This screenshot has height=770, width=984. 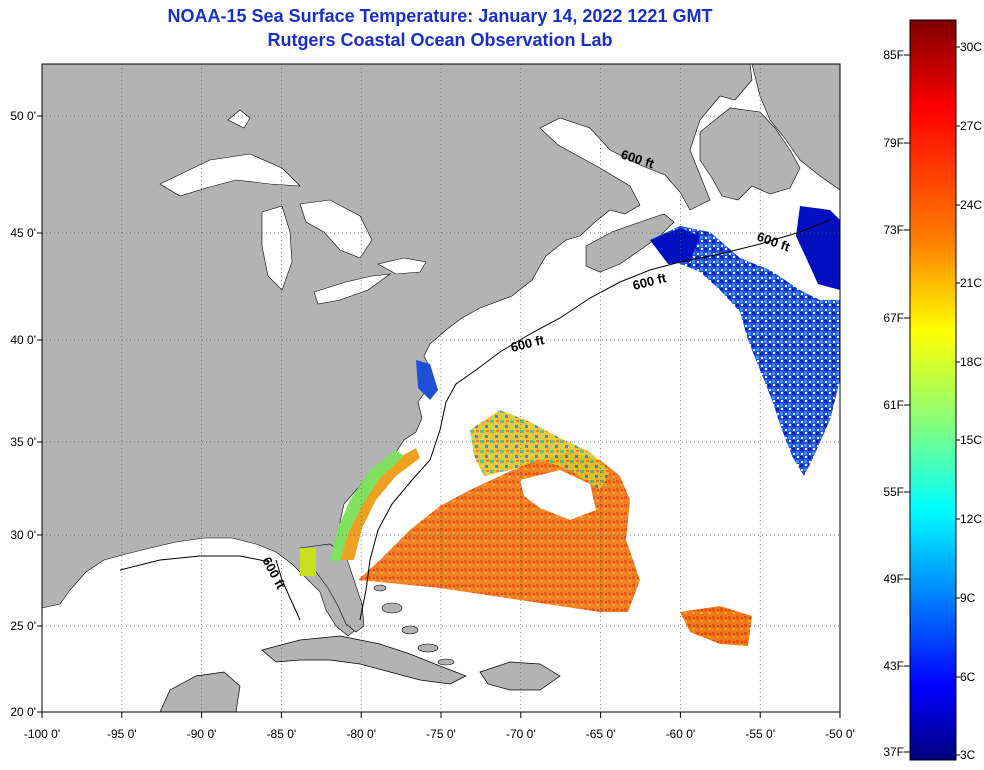 What do you see at coordinates (971, 440) in the screenshot?
I see `colorbar-c-label: 15C` at bounding box center [971, 440].